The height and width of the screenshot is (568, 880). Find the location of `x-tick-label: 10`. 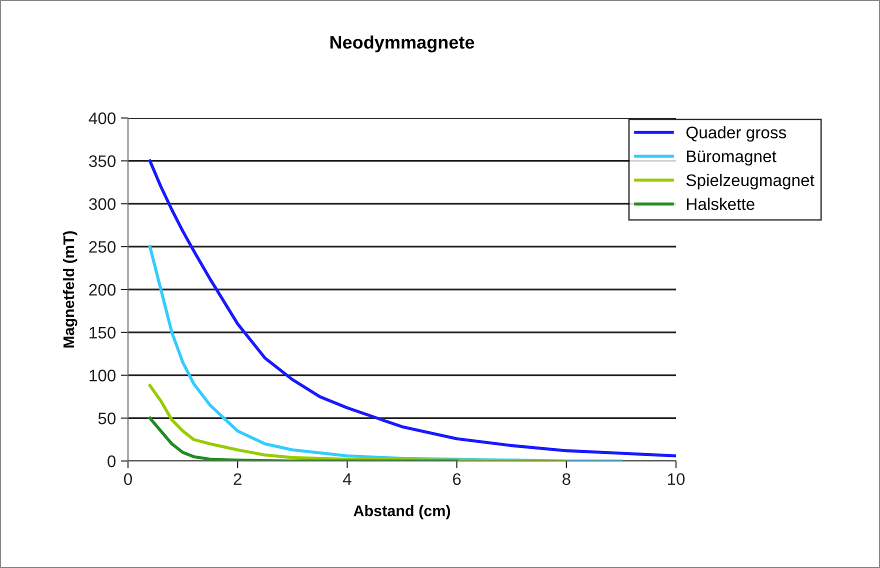

x-tick-label: 10 is located at coordinates (676, 479).